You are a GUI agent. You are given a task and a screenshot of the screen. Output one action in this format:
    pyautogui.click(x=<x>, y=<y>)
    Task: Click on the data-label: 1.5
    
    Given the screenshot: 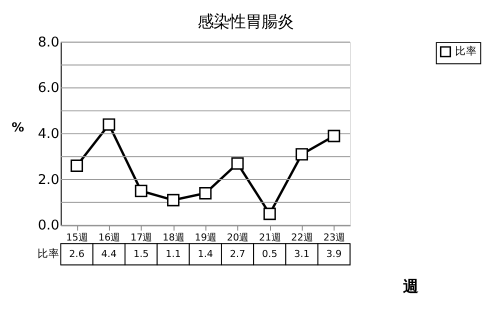 What is the action you would take?
    pyautogui.click(x=141, y=254)
    